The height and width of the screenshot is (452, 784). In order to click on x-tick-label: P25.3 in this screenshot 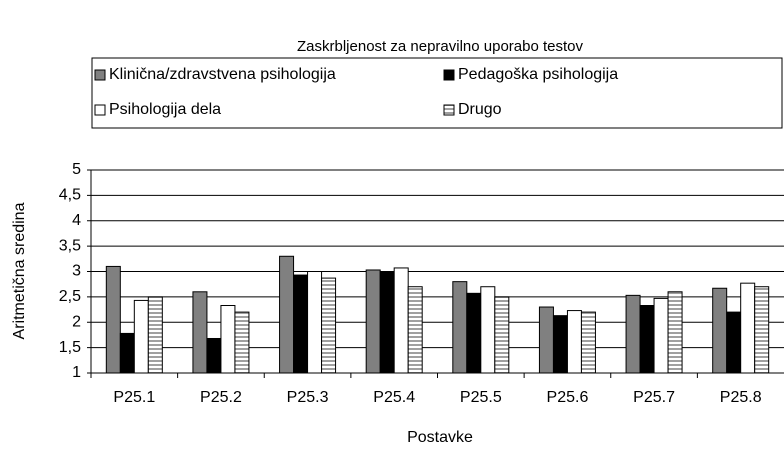, I will do `click(308, 397)`.